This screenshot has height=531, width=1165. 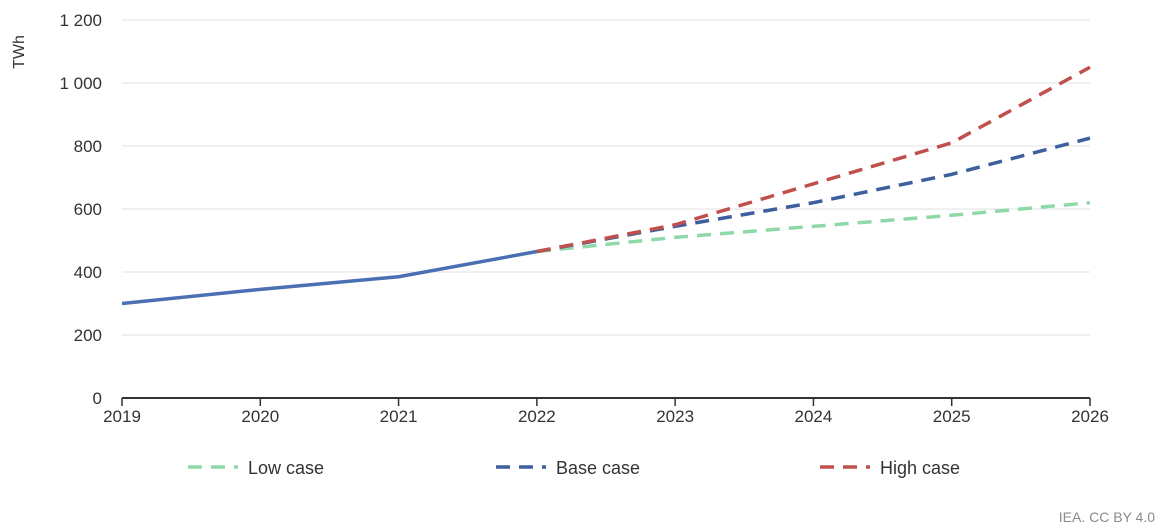 I want to click on y-axis-ticks: 0 200 400 600 800 1 000 1 200, so click(x=80, y=209).